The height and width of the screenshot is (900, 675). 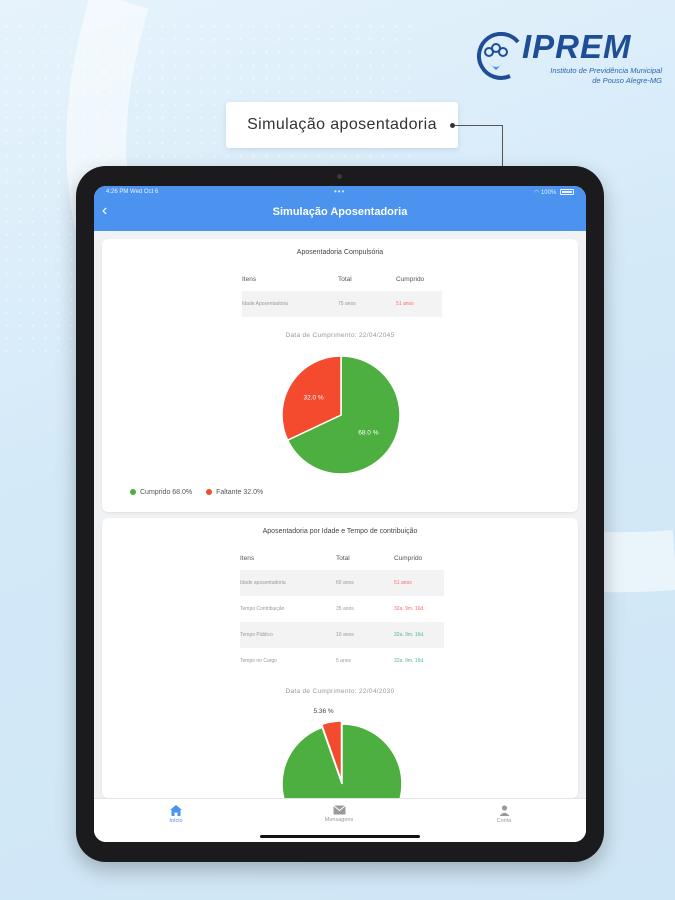 I want to click on camera-icon, so click(x=339, y=176).